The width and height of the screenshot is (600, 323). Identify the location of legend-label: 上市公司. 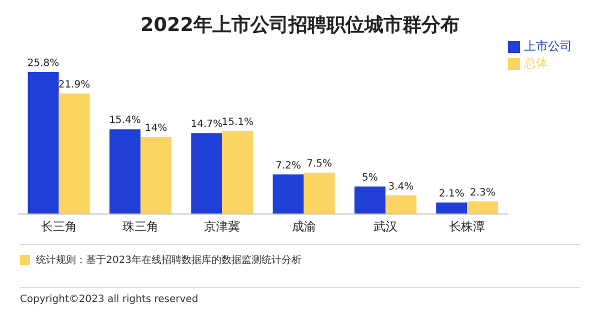
(548, 46).